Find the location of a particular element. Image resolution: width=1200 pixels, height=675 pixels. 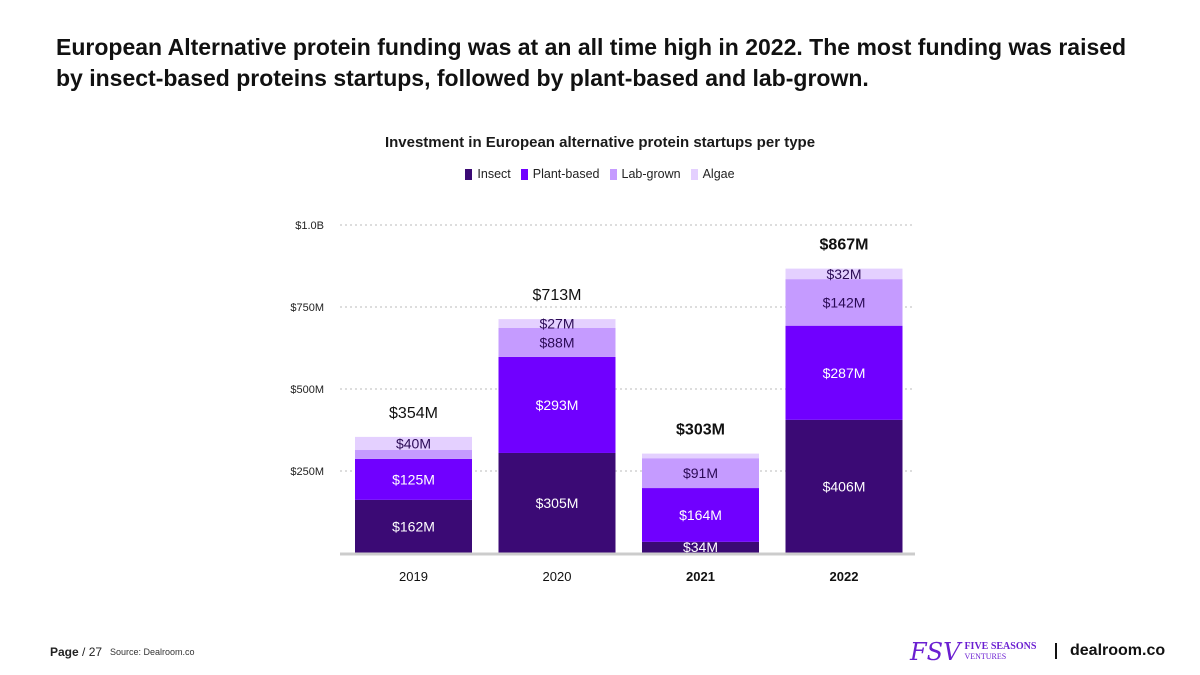

data-label: $27M is located at coordinates (556, 324).